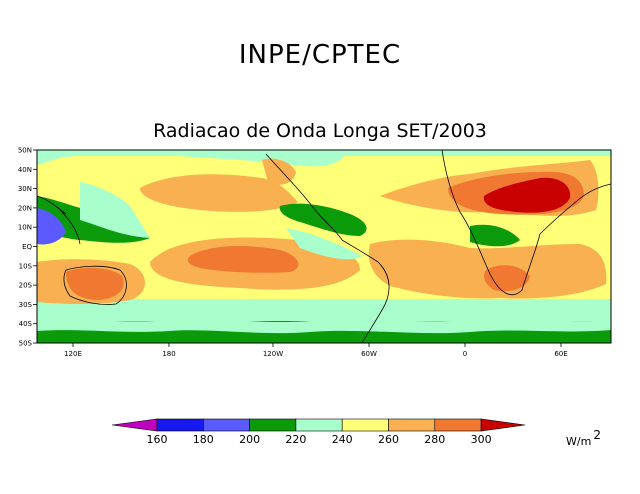  I want to click on units-label: W/m 2, so click(583, 438).